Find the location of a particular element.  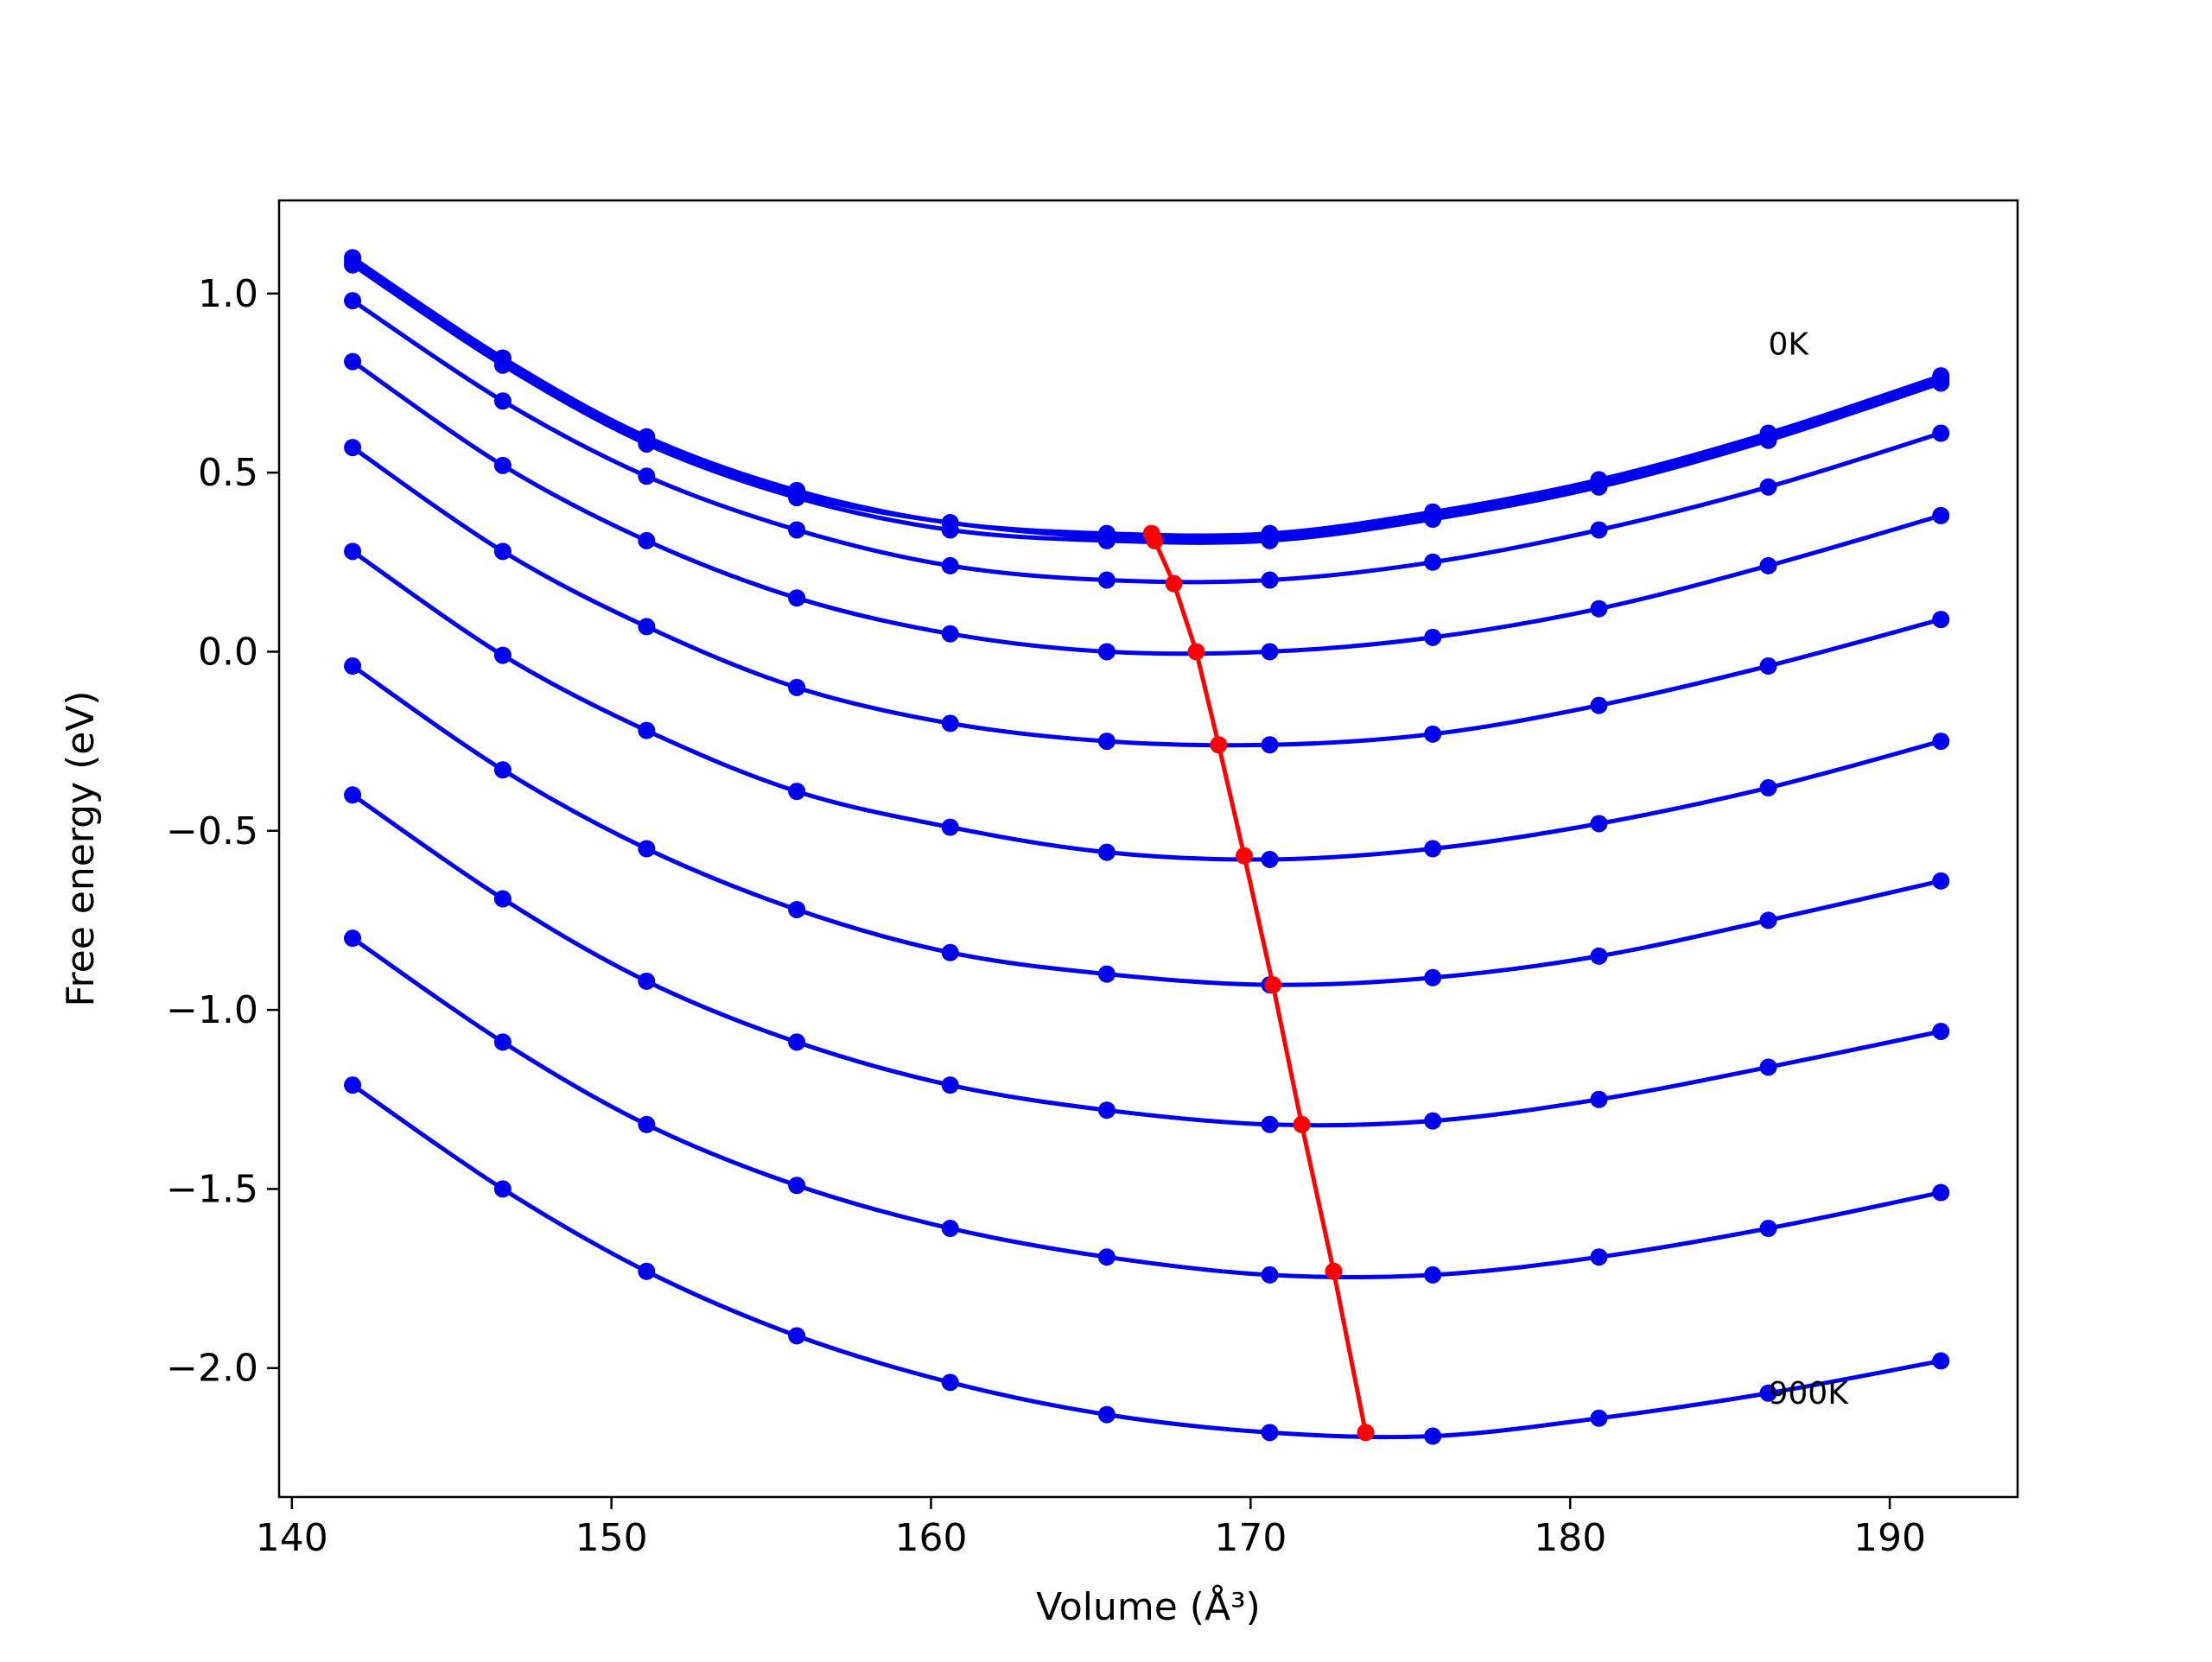

annotation-label: 900K is located at coordinates (1809, 1393).